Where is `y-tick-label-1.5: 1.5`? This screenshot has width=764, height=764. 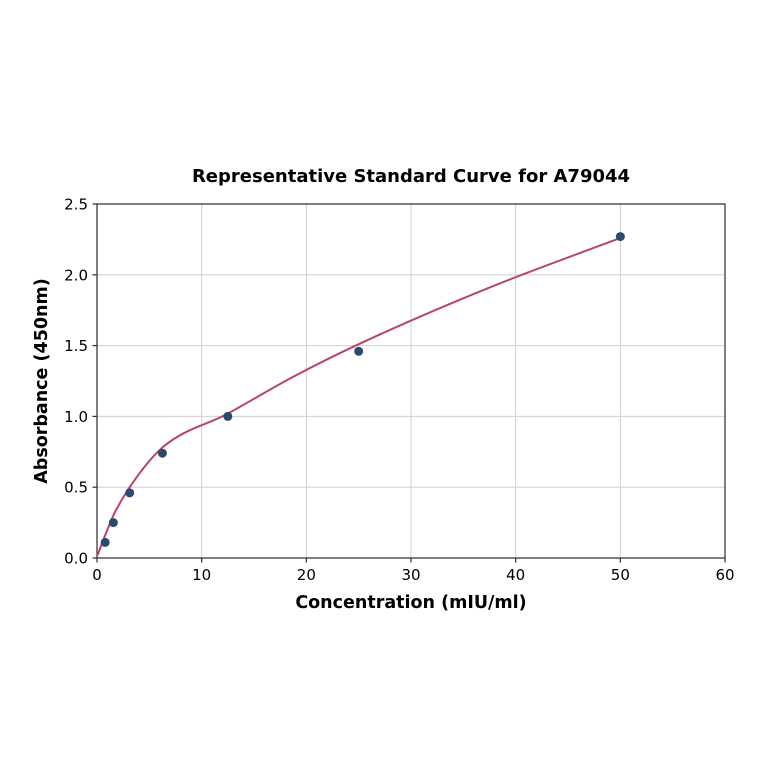 y-tick-label-1.5: 1.5 is located at coordinates (76, 346).